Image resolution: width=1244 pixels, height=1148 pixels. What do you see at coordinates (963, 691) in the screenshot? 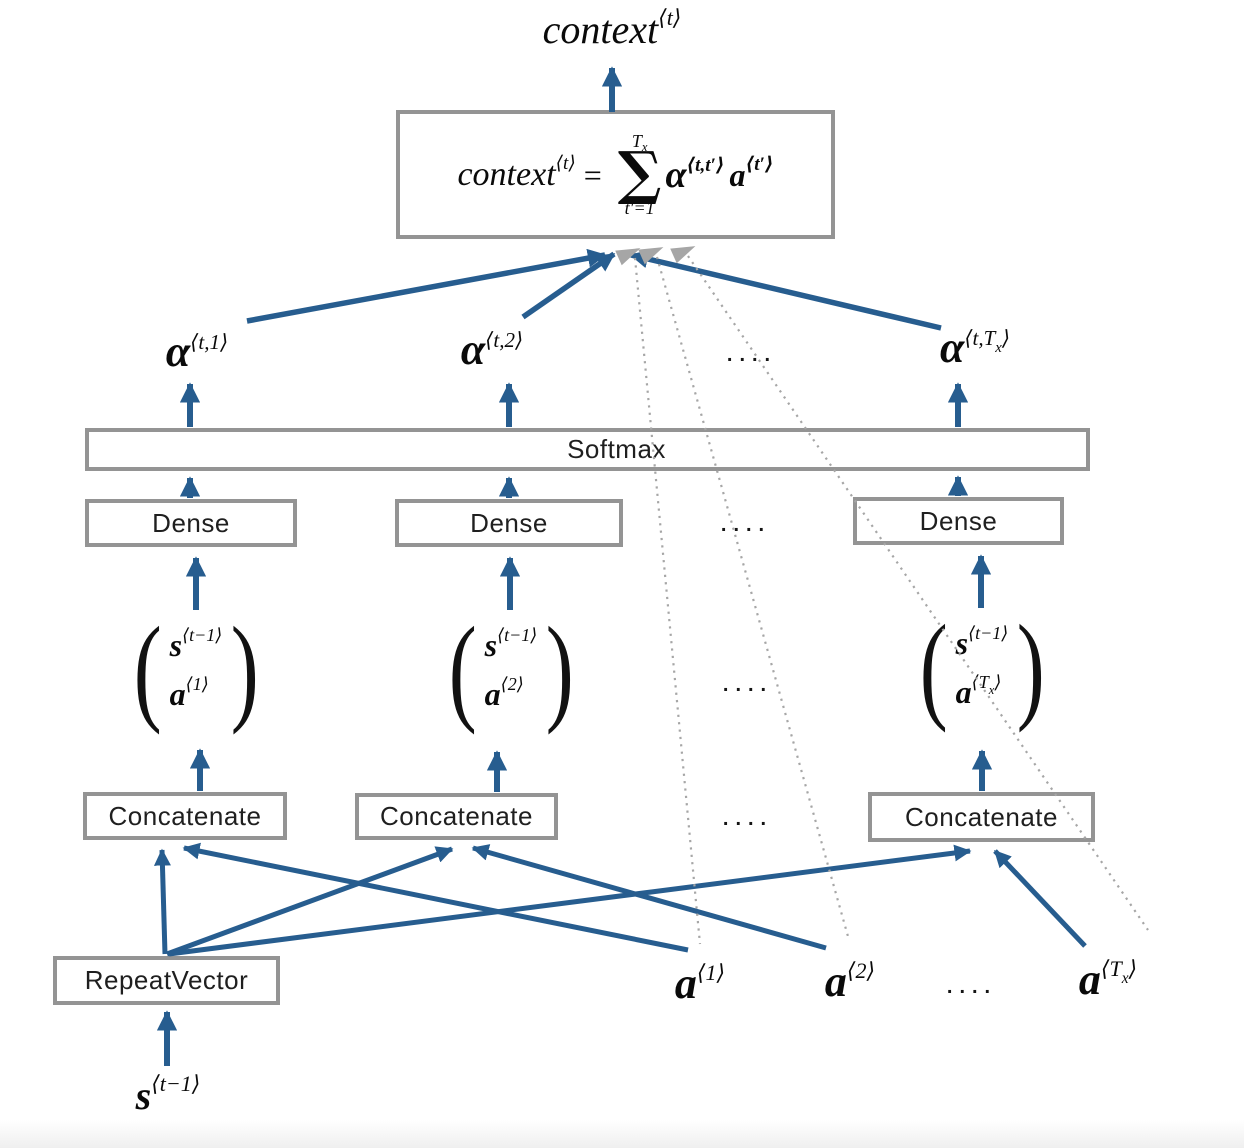
I see `vector-3-a-base: a` at bounding box center [963, 691].